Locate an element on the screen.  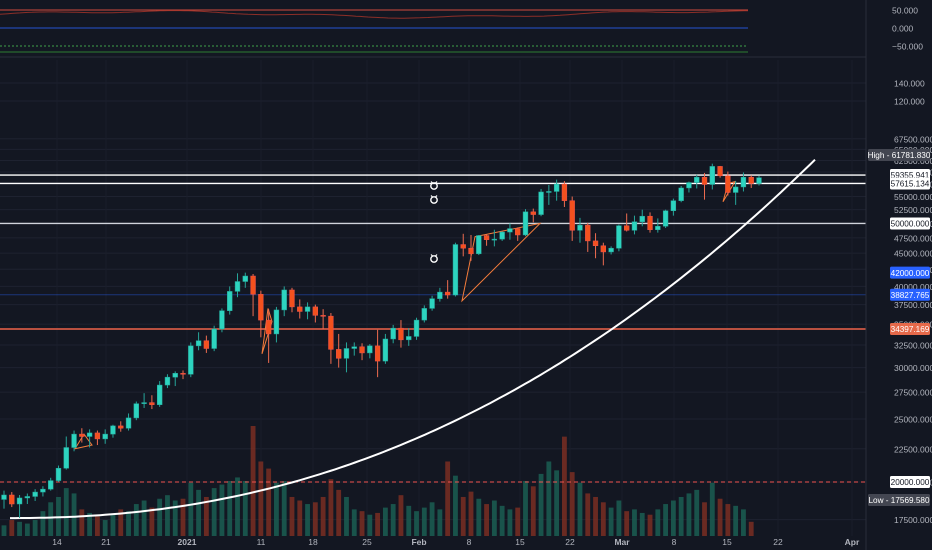
alerts is located at coordinates (434, 222).